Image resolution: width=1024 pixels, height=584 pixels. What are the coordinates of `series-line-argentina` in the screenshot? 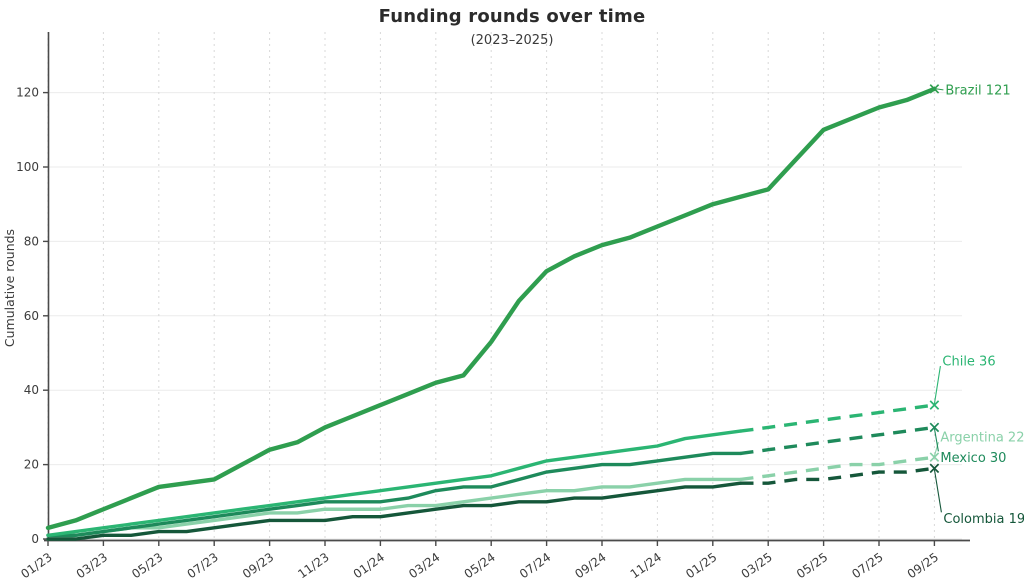 It's located at (394, 509).